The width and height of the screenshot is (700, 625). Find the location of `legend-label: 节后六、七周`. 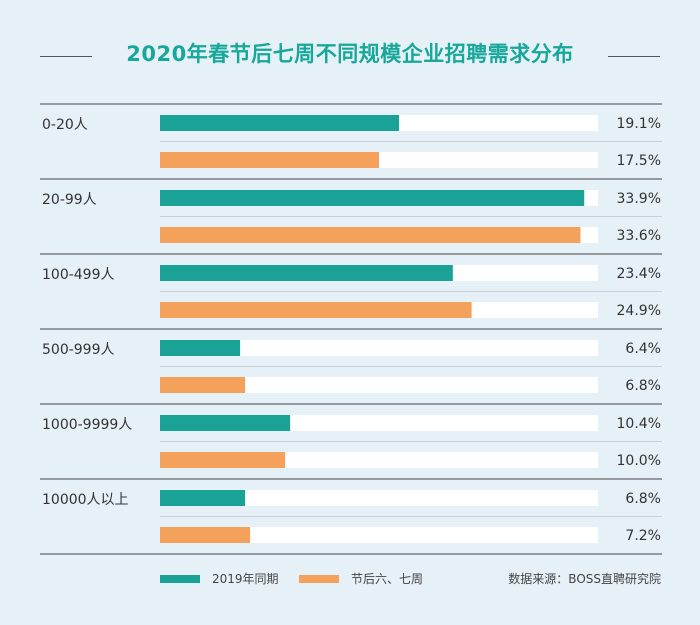

legend-label: 节后六、七周 is located at coordinates (387, 579).